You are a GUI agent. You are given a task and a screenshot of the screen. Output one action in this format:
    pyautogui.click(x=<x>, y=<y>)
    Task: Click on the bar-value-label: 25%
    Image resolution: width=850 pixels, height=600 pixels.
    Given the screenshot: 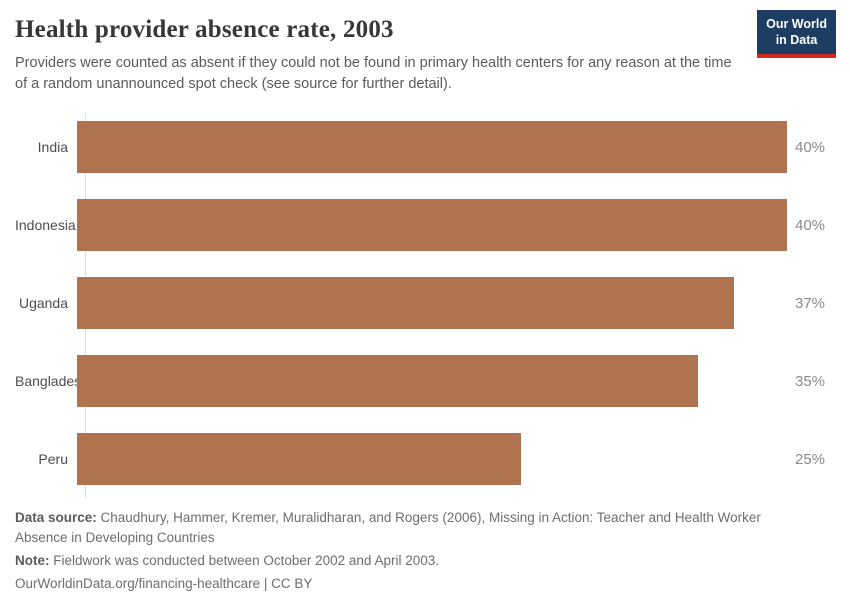 What is the action you would take?
    pyautogui.click(x=810, y=459)
    